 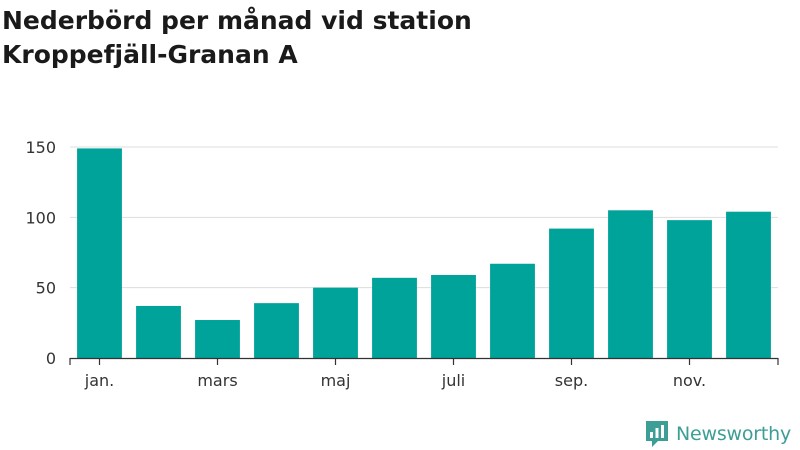 What do you see at coordinates (571, 380) in the screenshot?
I see `x-tick-label: sep.` at bounding box center [571, 380].